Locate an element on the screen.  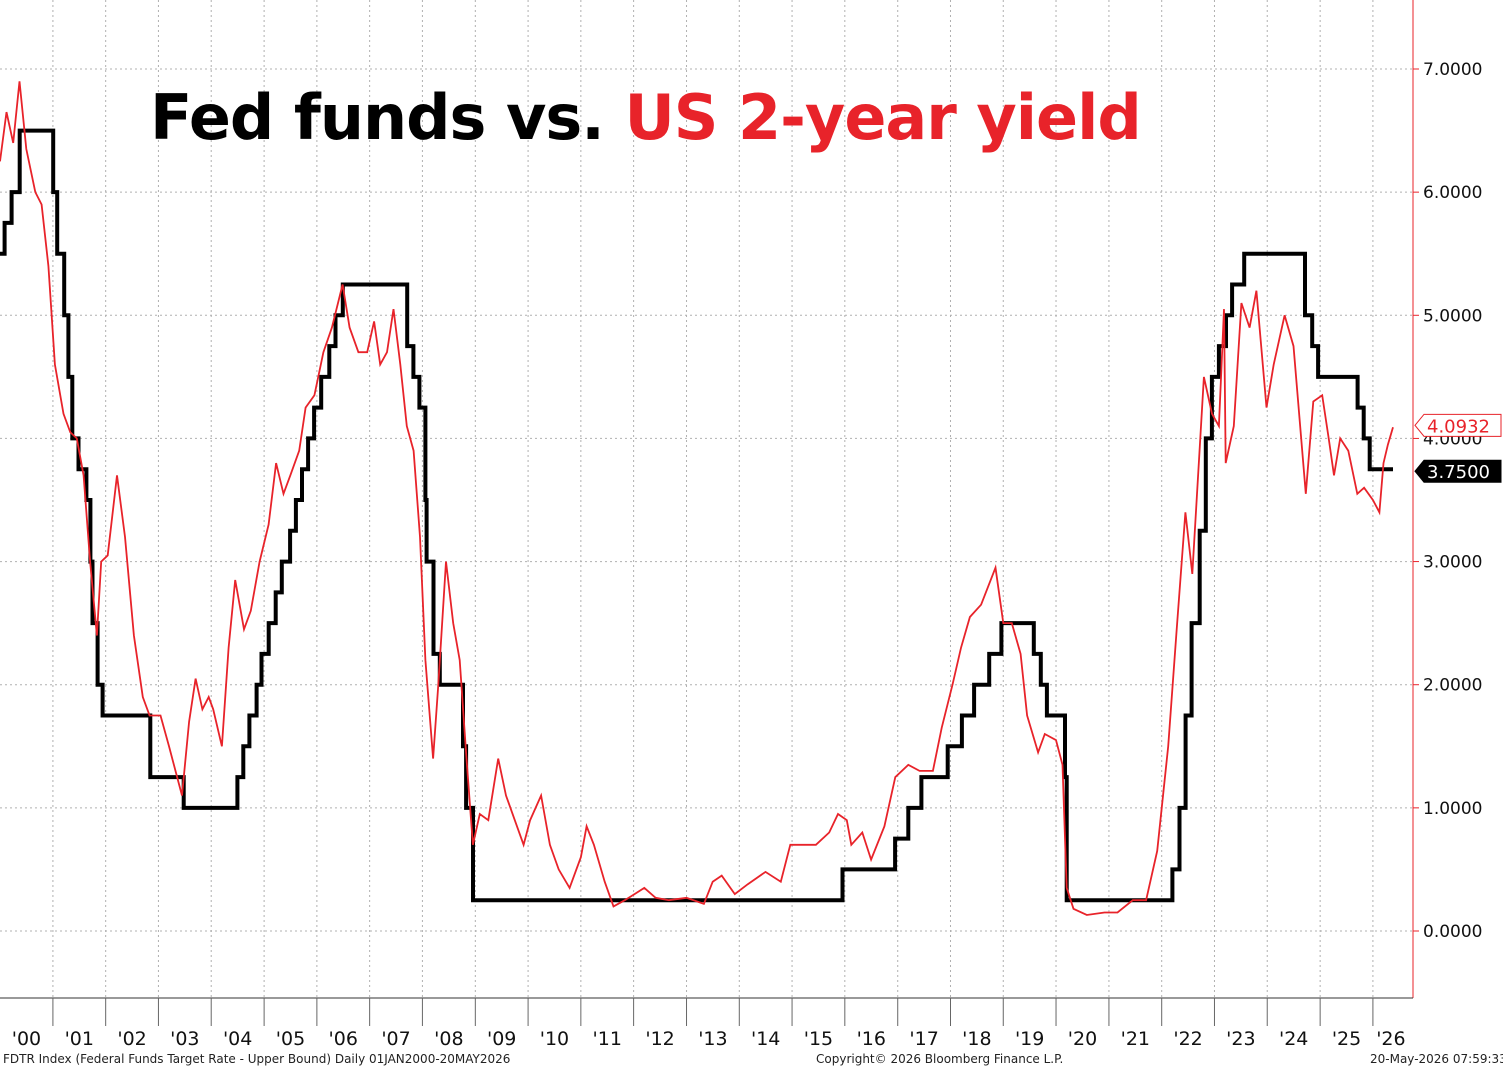
x-tick-label: '03 is located at coordinates (184, 1039).